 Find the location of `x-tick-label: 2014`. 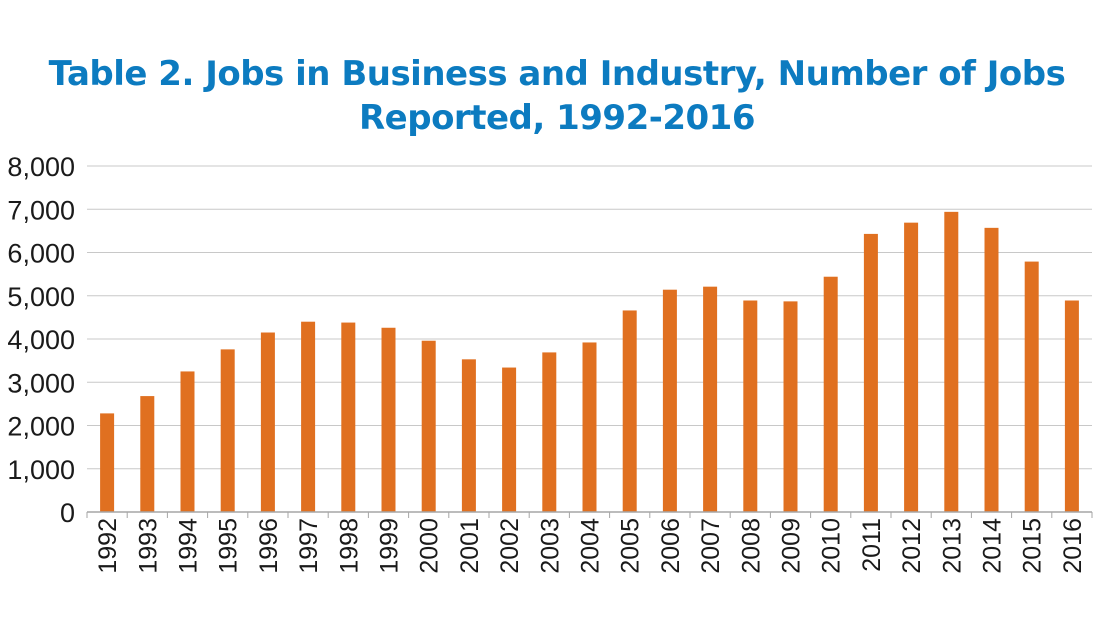

x-tick-label: 2014 is located at coordinates (993, 546).